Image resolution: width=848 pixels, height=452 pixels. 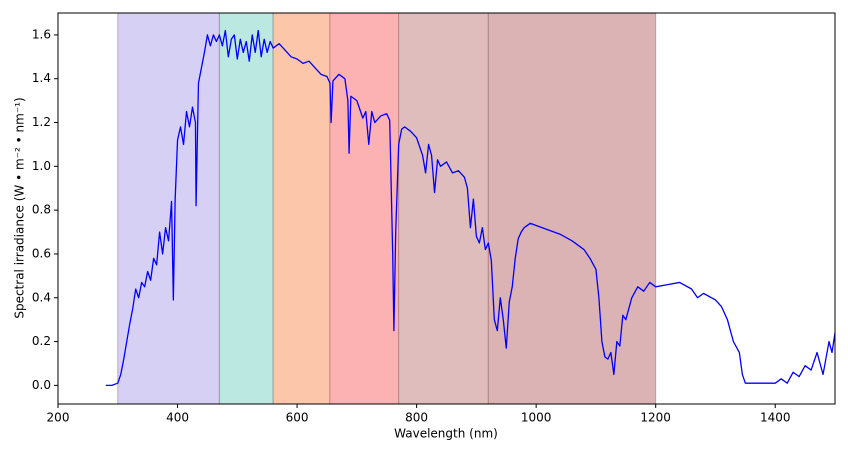 I want to click on y-tick-label: 0.6, so click(x=41, y=253).